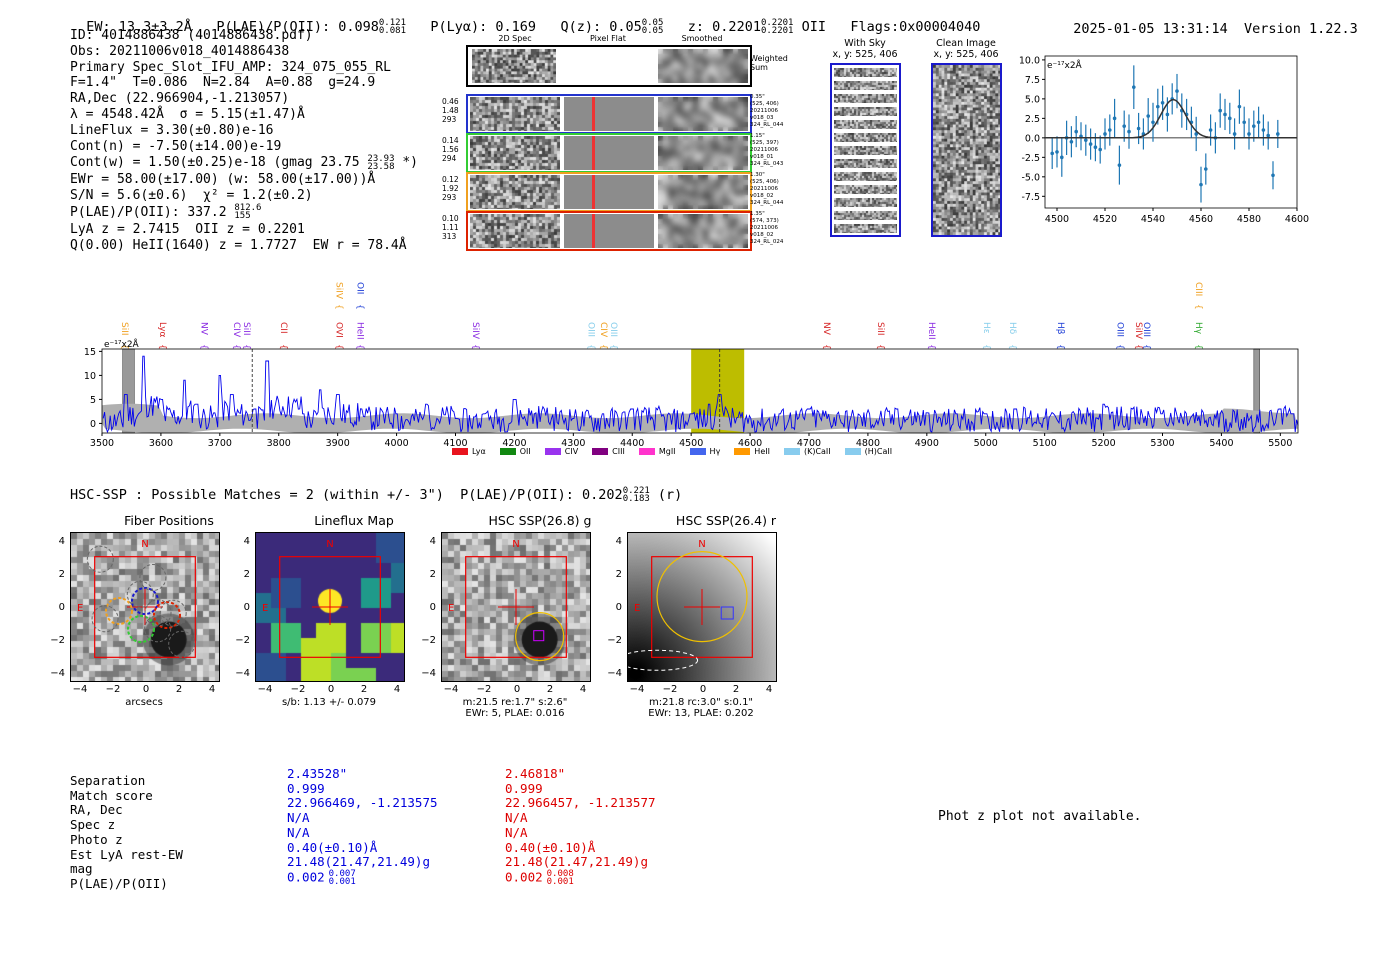 The image size is (1400, 953). Describe the element at coordinates (246, 336) in the screenshot. I see `spectral-line-label: SiII {` at that location.